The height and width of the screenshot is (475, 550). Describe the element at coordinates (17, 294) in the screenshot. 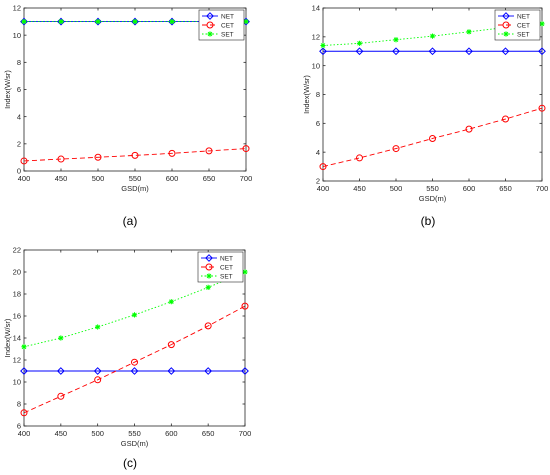

I see `y-tick-label: 18` at that location.